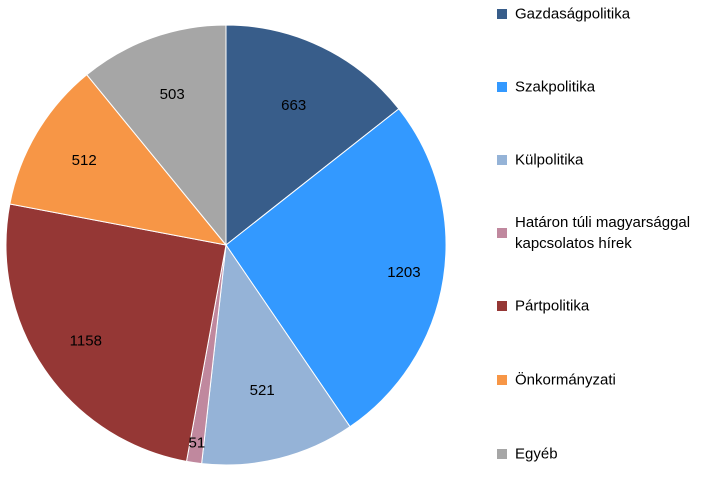 Image resolution: width=712 pixels, height=479 pixels. I want to click on data-label-partpolitika: 1158, so click(86, 341).